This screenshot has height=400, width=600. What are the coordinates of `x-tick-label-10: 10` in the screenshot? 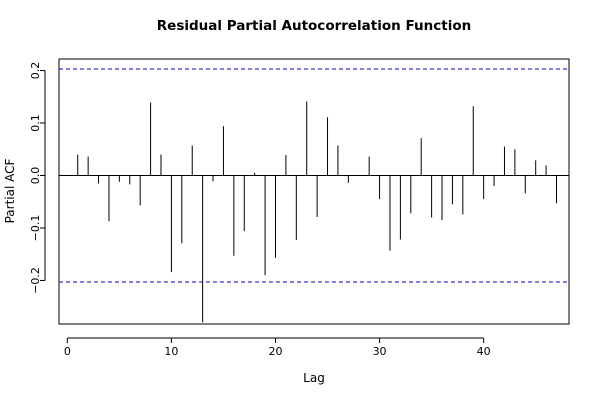 It's located at (171, 351).